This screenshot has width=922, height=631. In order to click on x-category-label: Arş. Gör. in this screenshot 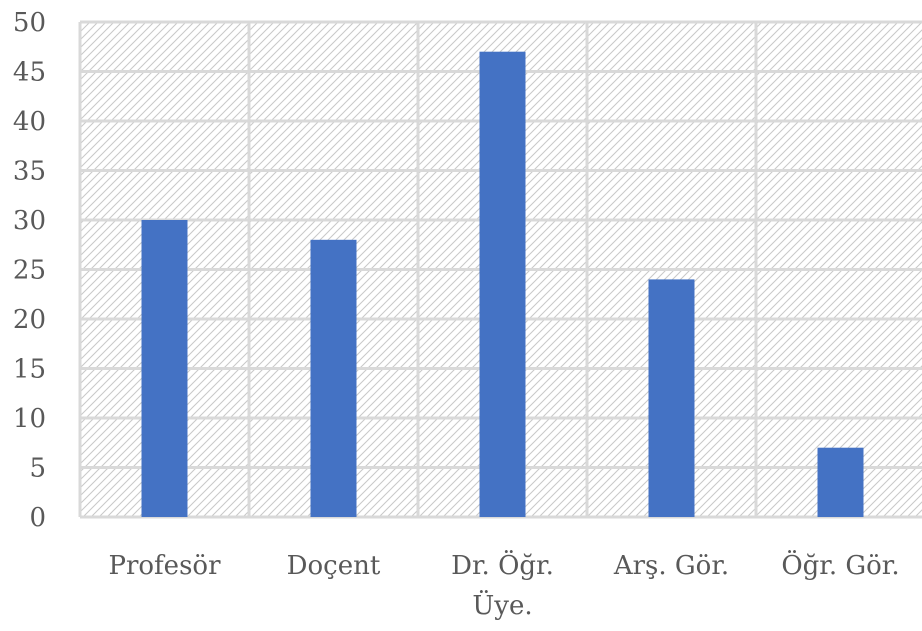, I will do `click(671, 566)`.